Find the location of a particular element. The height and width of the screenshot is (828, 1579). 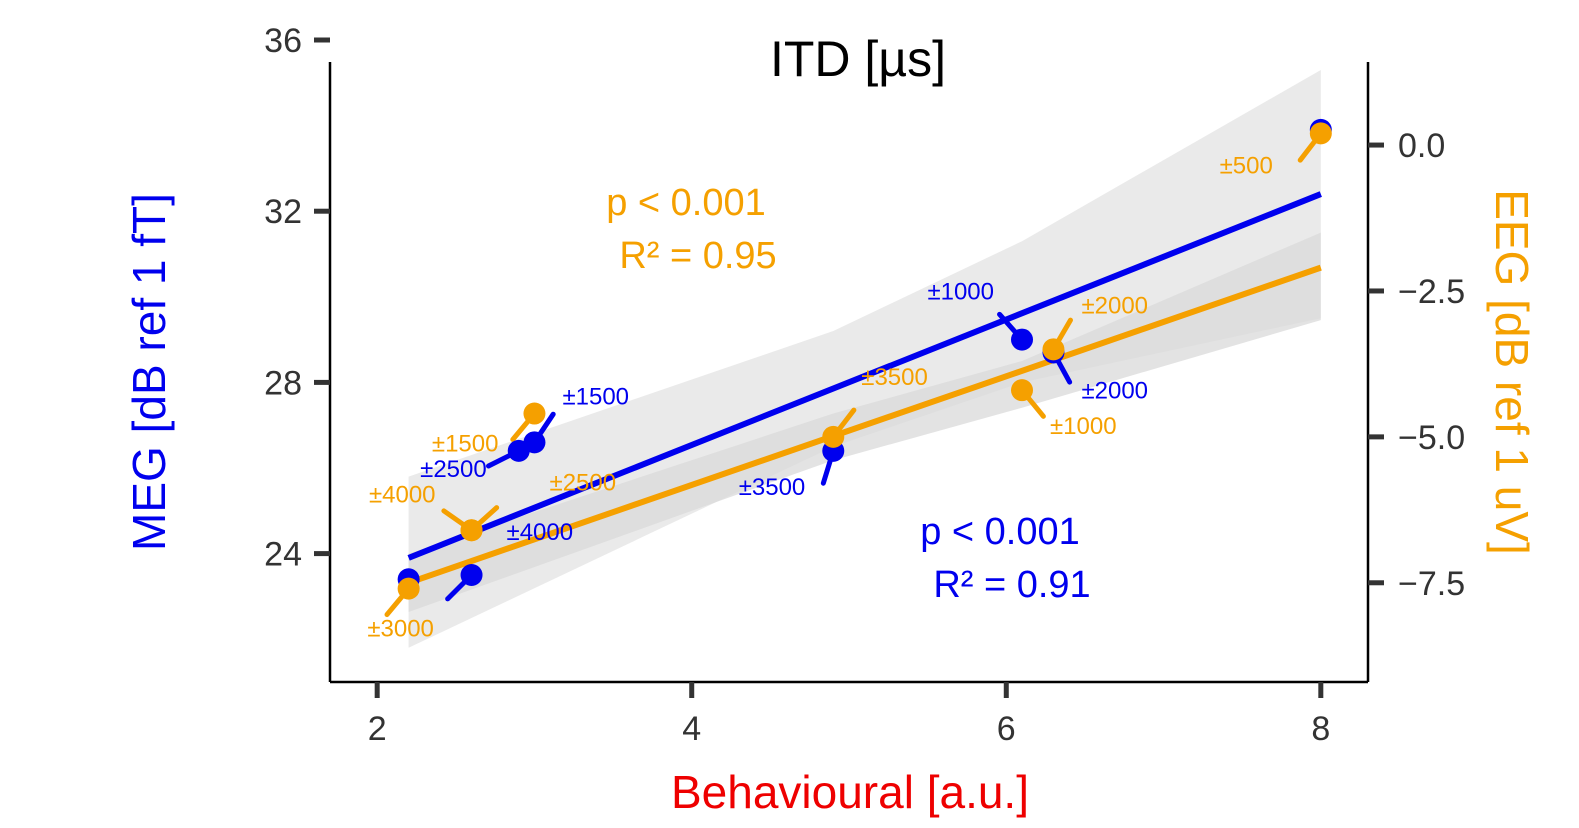

x-tick-label: 4 is located at coordinates (691, 729).